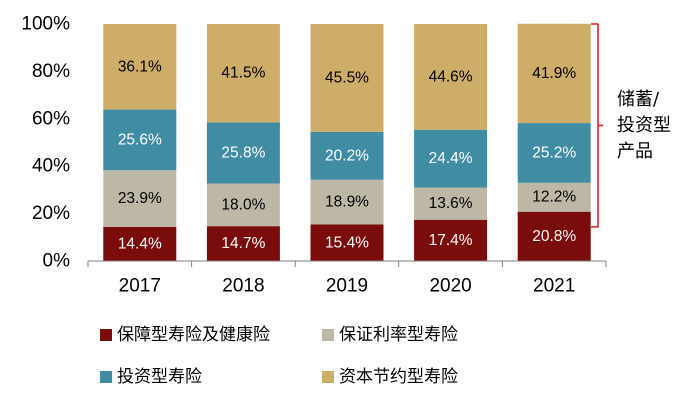  I want to click on bracket-label: 产品, so click(635, 151).